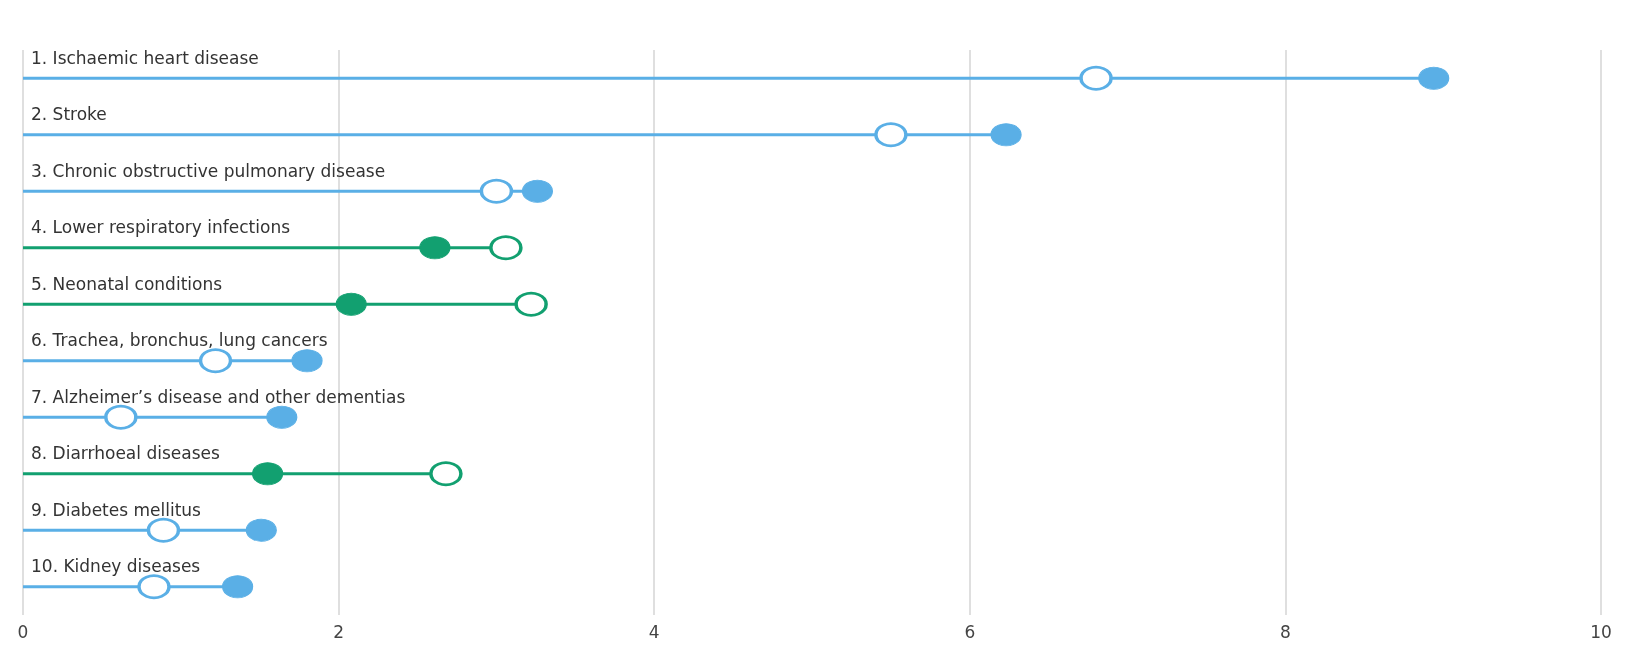  Describe the element at coordinates (125, 453) in the screenshot. I see `y-tick-label: 8. Diarrhoeal diseases` at that location.